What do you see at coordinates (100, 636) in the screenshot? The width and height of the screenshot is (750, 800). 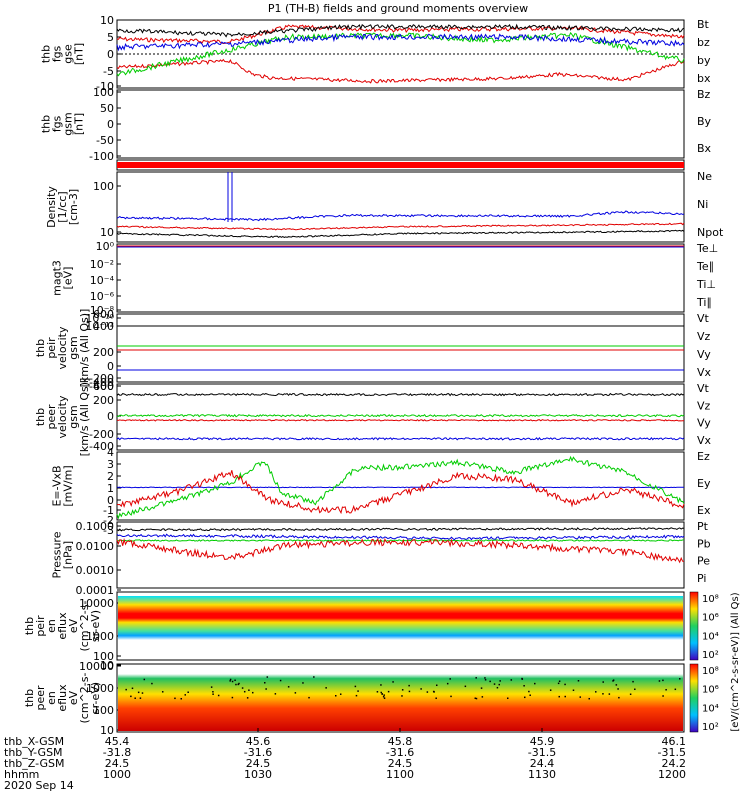 I see `y-tick-label: 1000` at bounding box center [100, 636].